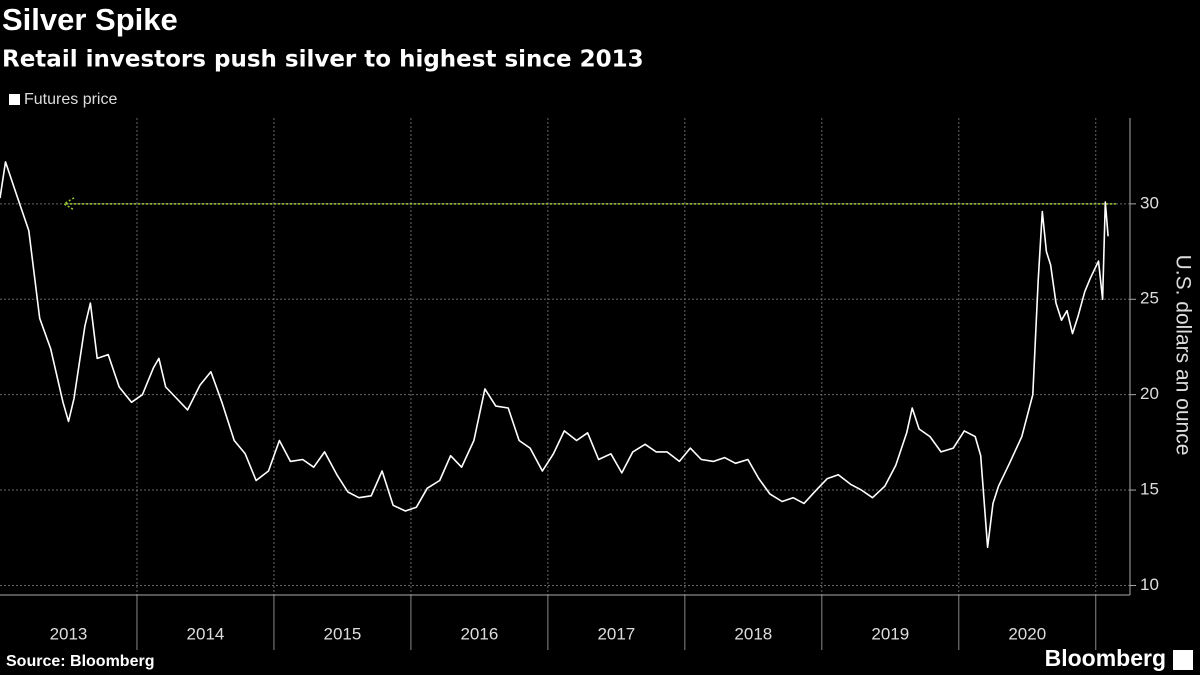  Describe the element at coordinates (616, 633) in the screenshot. I see `x-tick-label: 2017` at that location.